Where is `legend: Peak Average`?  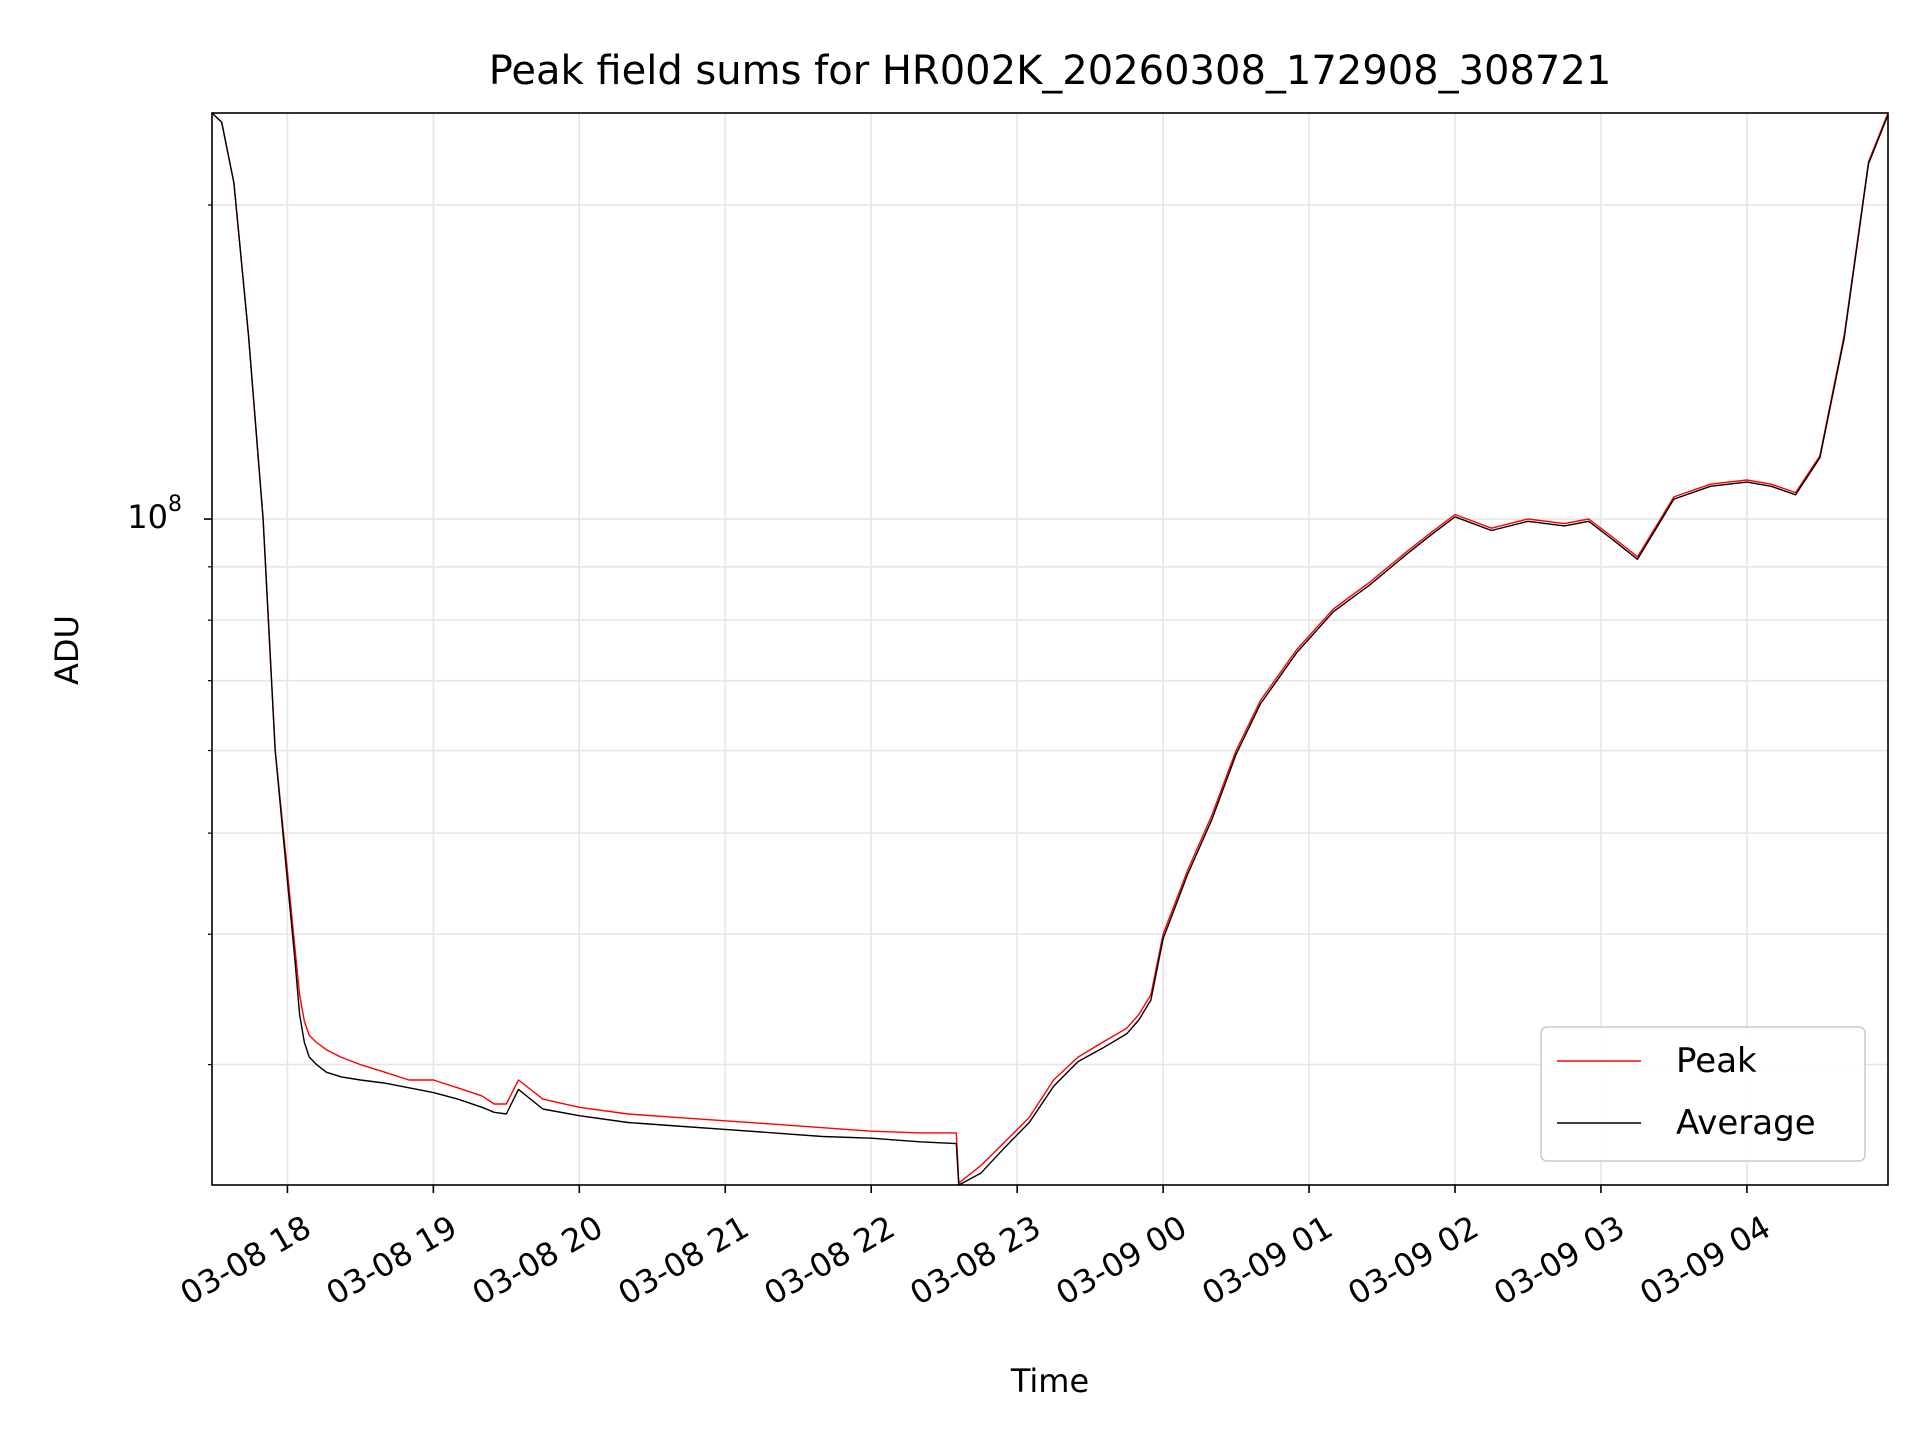 legend: Peak Average is located at coordinates (1703, 1094).